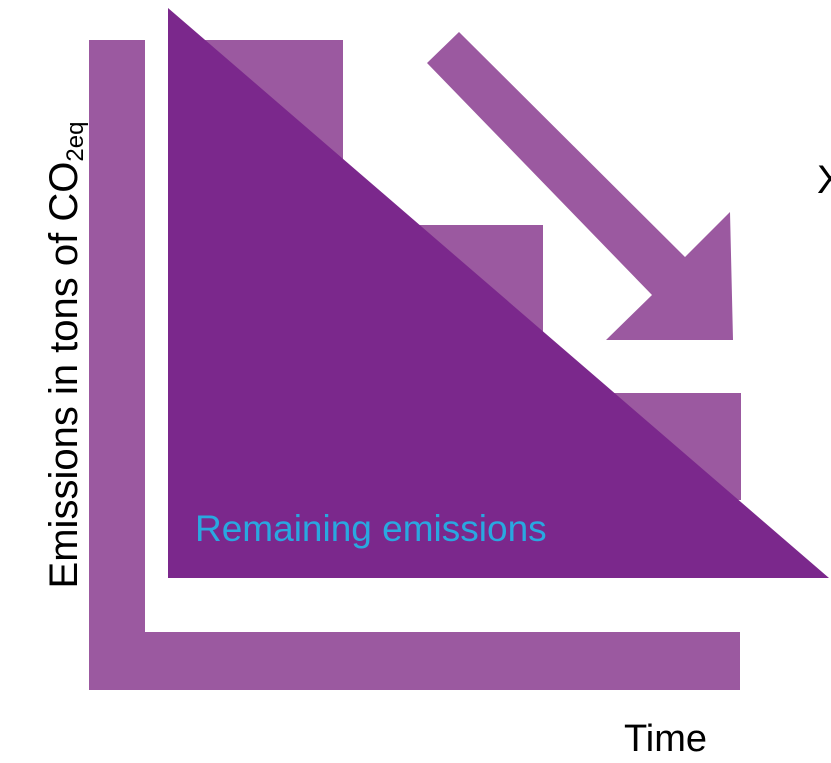  I want to click on down-right-arrow-icon, so click(580, 186).